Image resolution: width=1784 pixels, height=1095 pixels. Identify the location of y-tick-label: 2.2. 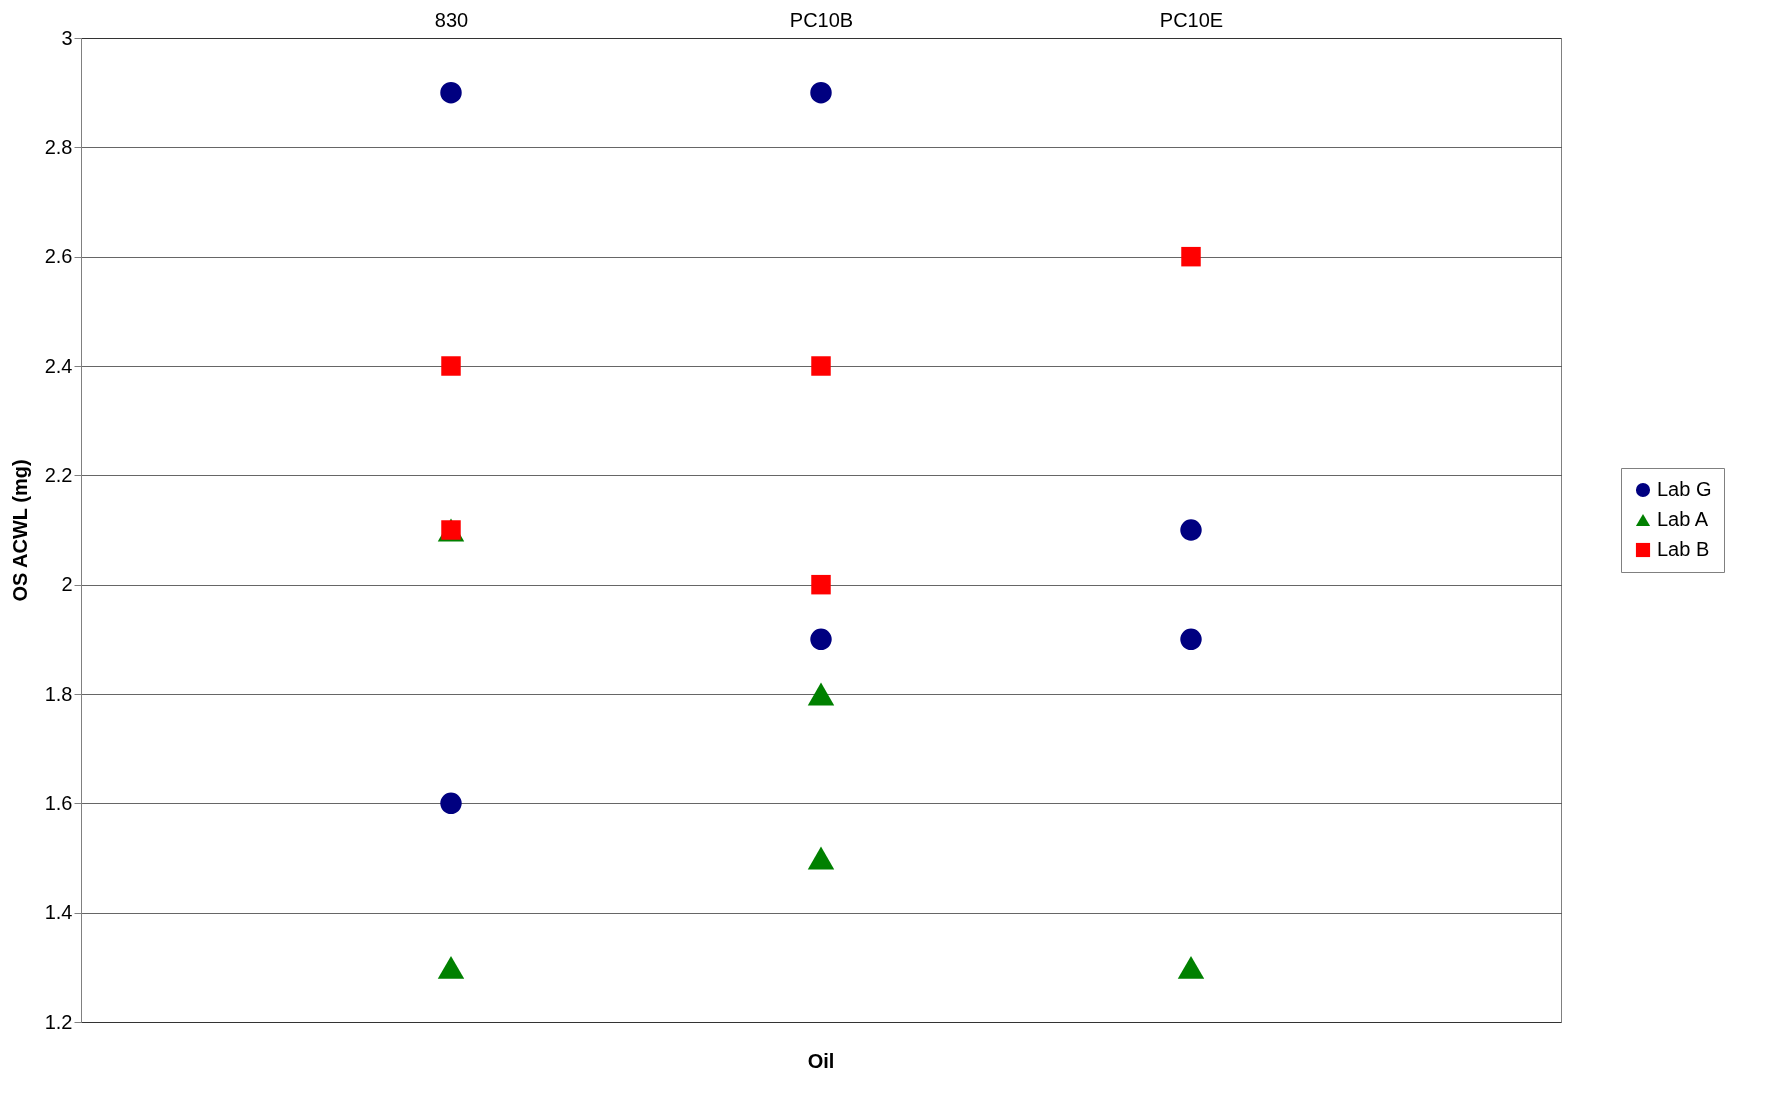
(58, 474).